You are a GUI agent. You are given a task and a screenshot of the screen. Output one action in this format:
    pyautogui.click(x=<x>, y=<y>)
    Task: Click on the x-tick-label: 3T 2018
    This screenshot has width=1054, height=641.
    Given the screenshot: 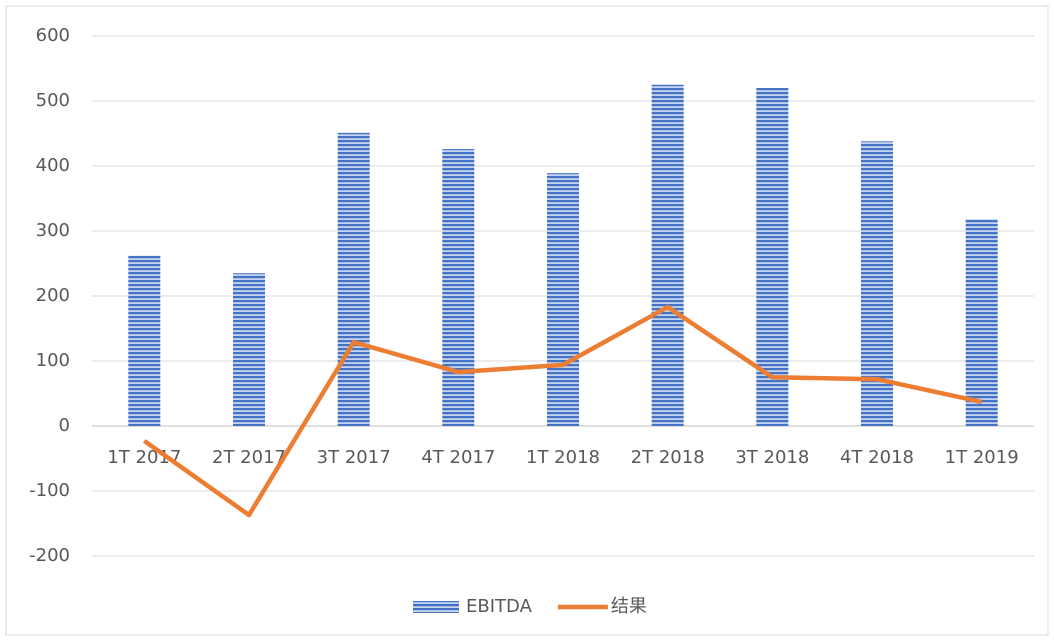 What is the action you would take?
    pyautogui.click(x=772, y=457)
    